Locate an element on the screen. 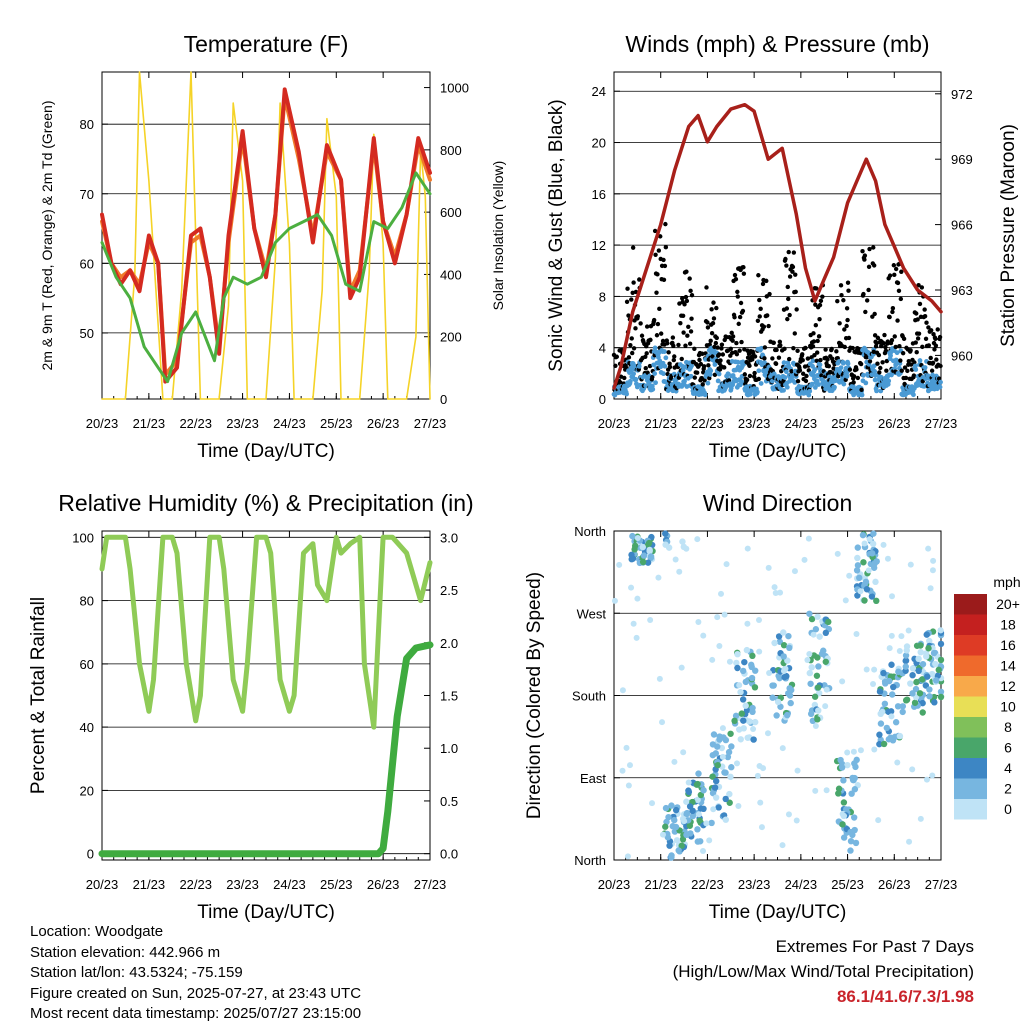  wind-scatter-group is located at coordinates (777, 309).